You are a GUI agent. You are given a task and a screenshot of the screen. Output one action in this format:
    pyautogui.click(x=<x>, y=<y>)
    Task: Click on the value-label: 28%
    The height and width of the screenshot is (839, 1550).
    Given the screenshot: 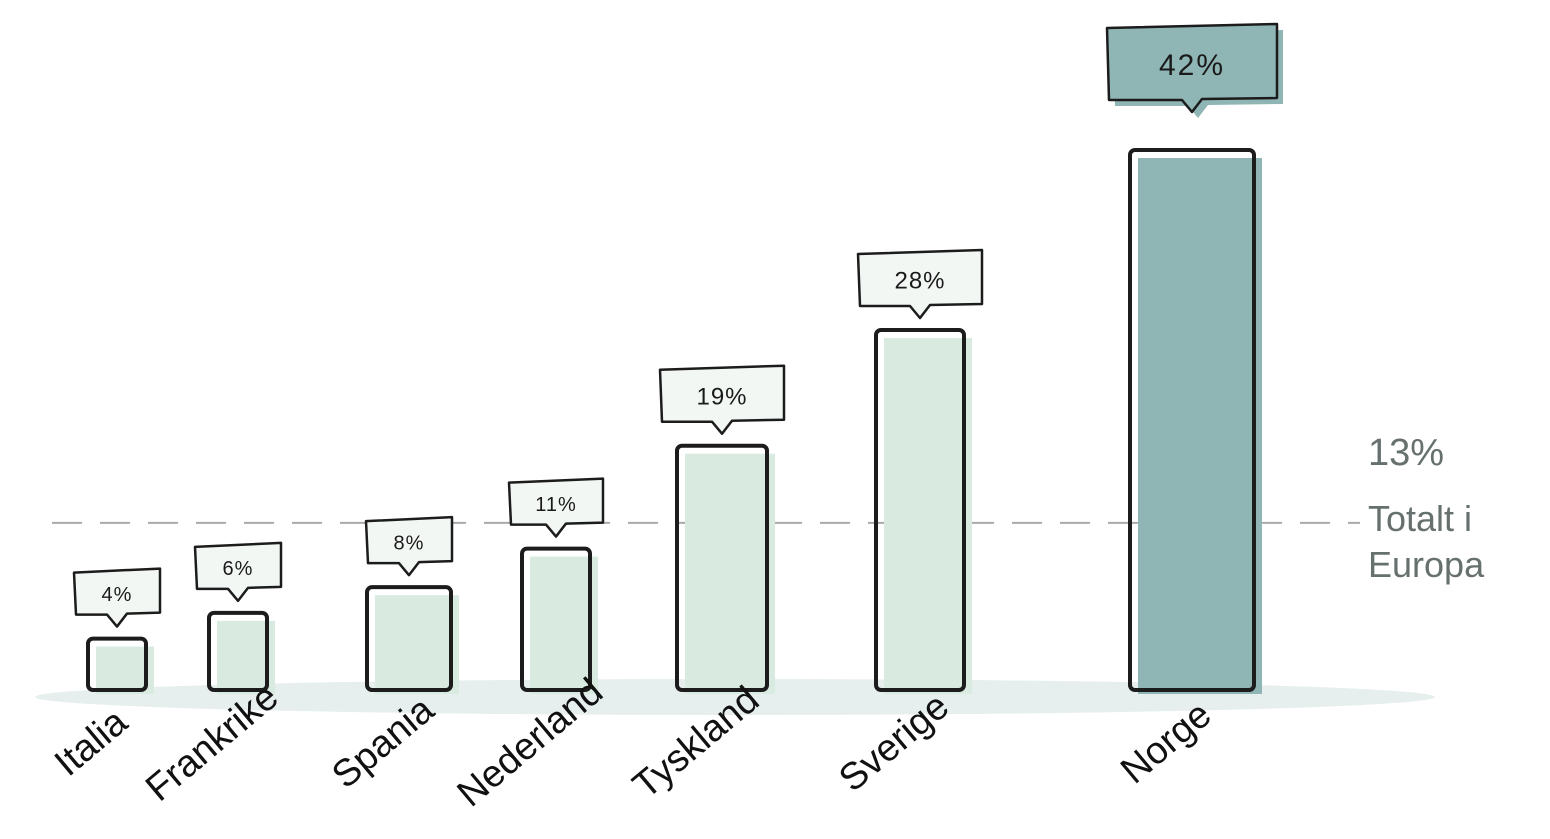 What is the action you would take?
    pyautogui.click(x=919, y=281)
    